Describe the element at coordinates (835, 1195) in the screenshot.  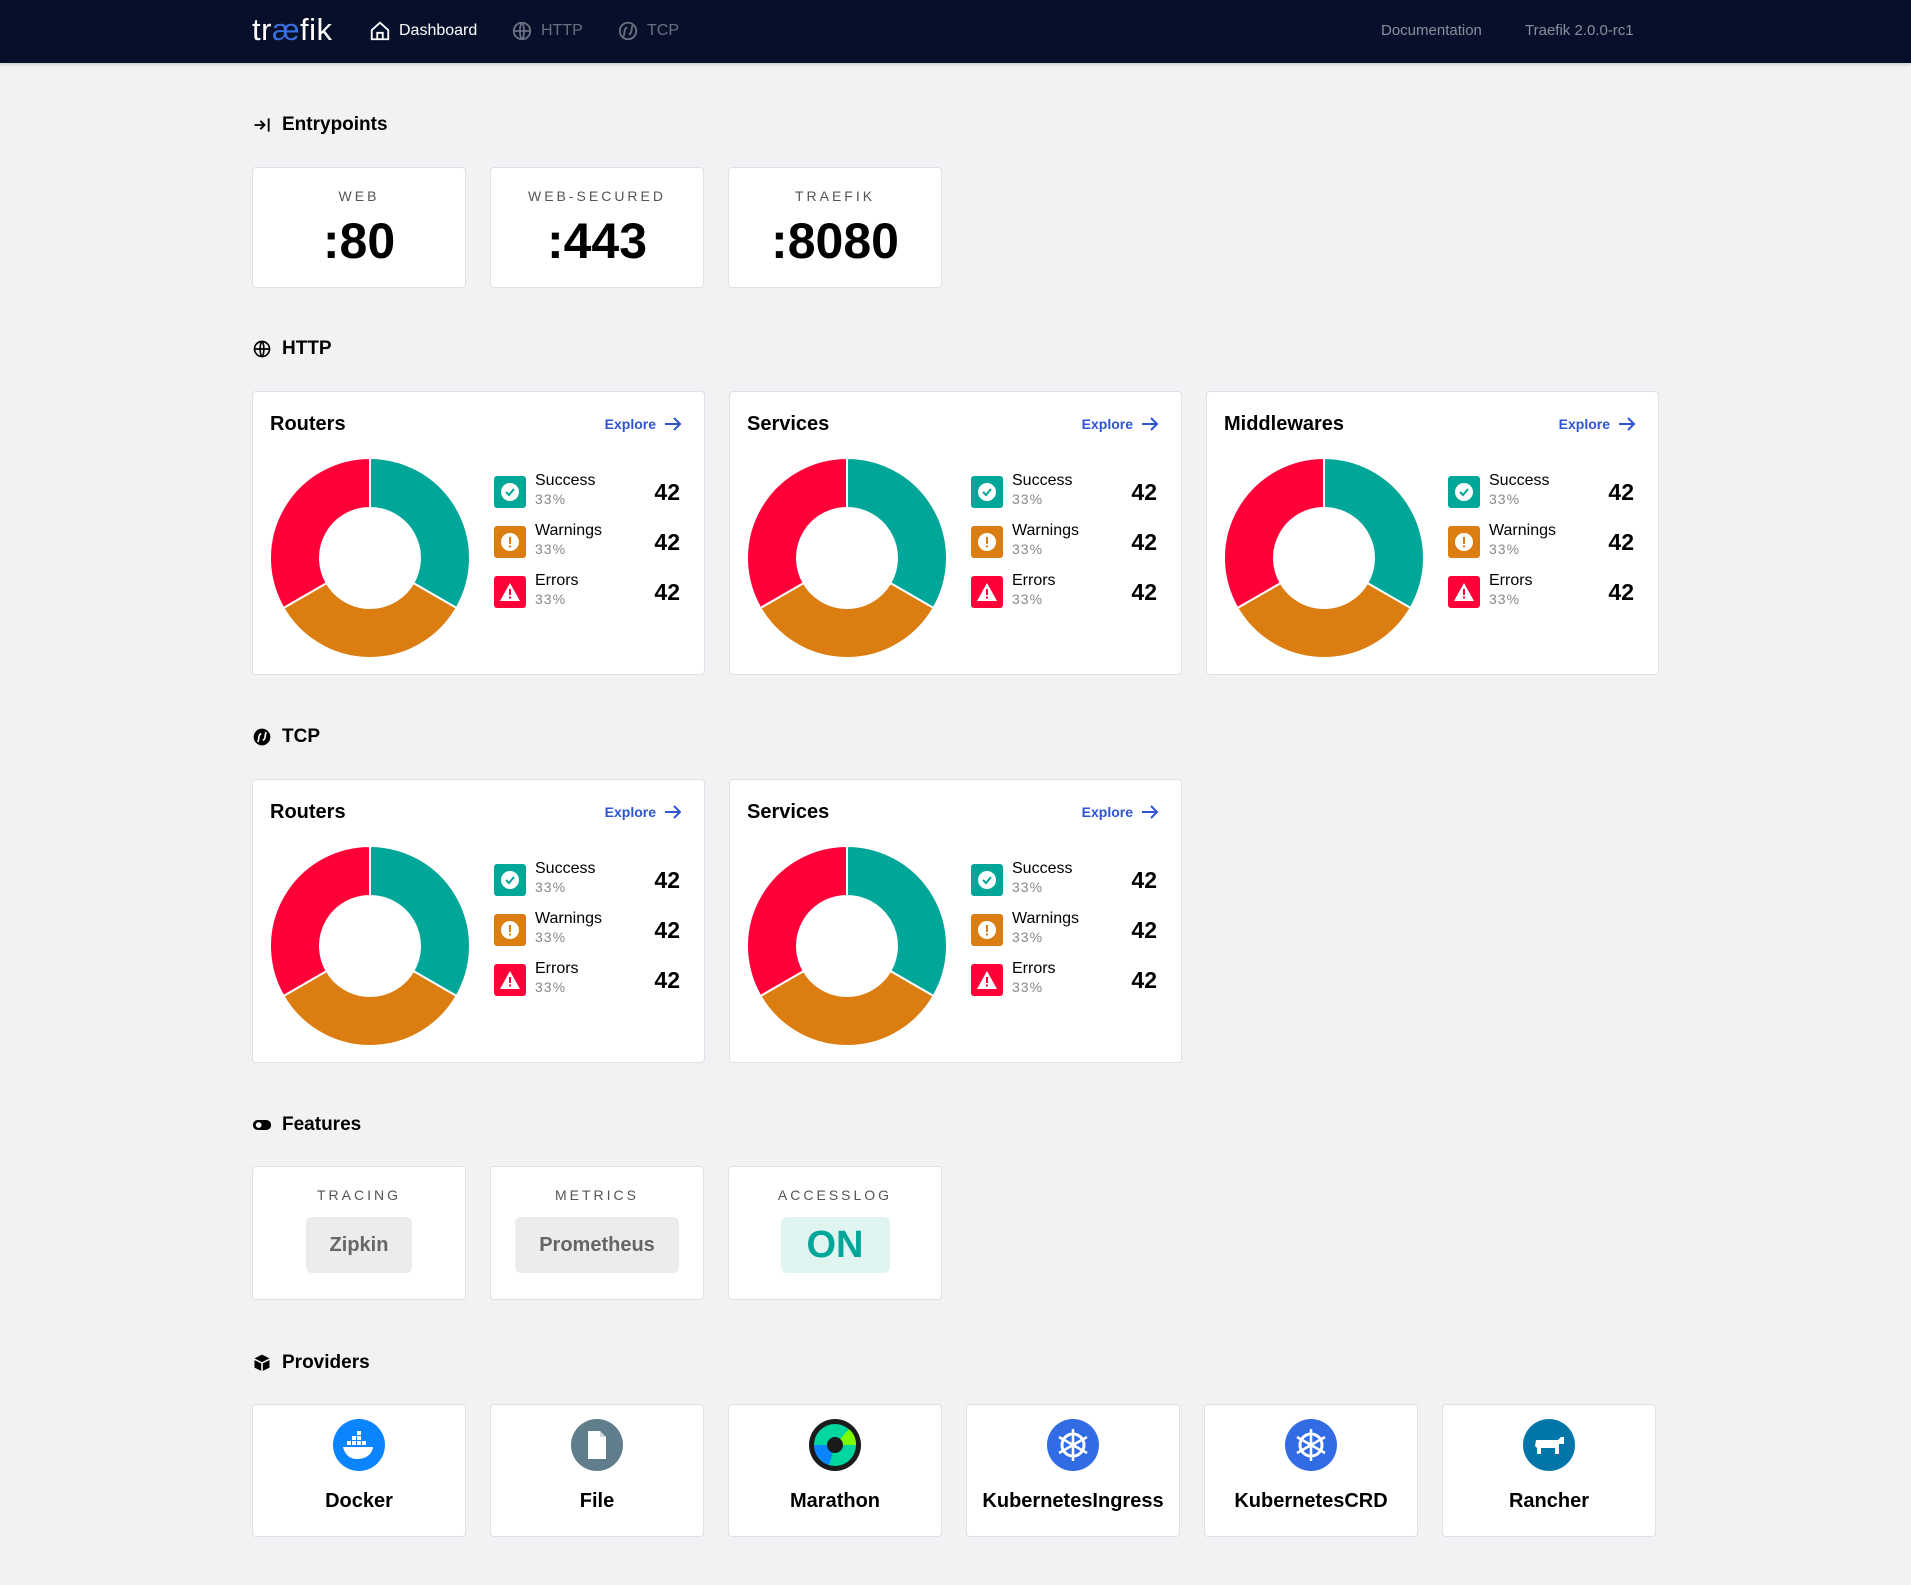
I see `feature-name: ACCESSLOG` at that location.